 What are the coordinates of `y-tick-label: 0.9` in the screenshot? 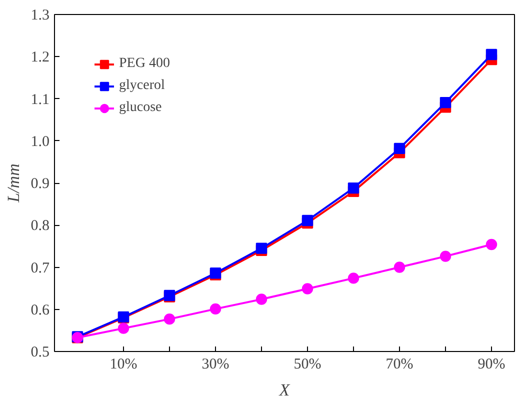 It's located at (40, 184).